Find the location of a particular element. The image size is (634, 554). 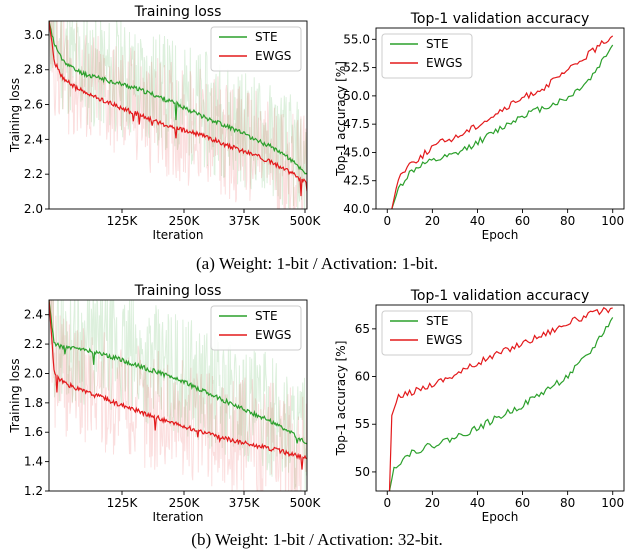

y-tick-label: 47.5 is located at coordinates (356, 124).